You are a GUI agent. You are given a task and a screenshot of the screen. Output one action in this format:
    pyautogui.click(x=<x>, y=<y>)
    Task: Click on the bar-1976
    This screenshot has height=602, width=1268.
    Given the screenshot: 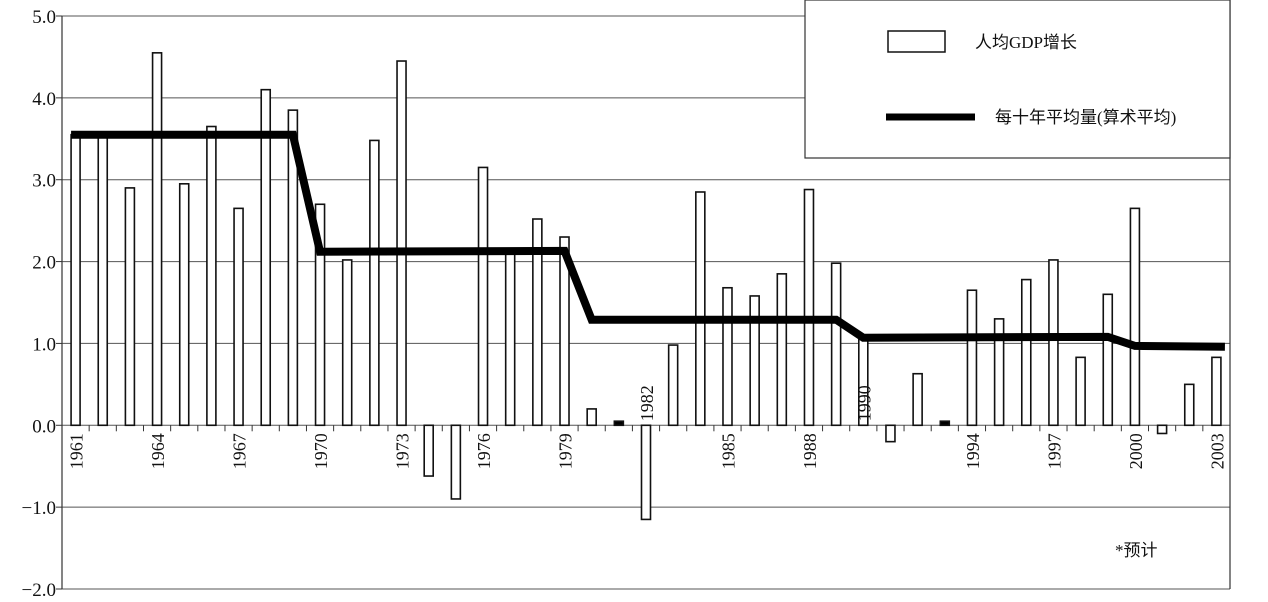 What is the action you would take?
    pyautogui.click(x=483, y=296)
    